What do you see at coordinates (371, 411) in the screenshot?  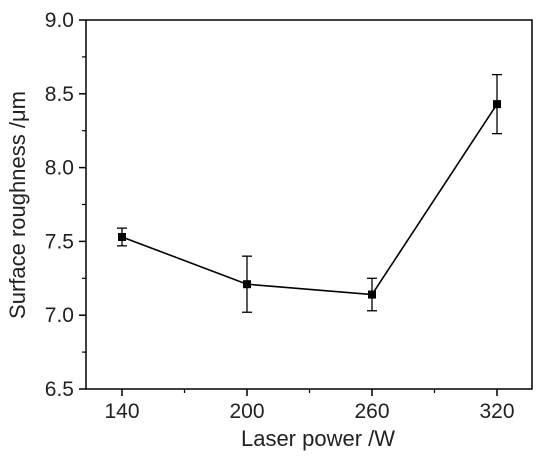 I see `x-tick-label: 260` at bounding box center [371, 411].